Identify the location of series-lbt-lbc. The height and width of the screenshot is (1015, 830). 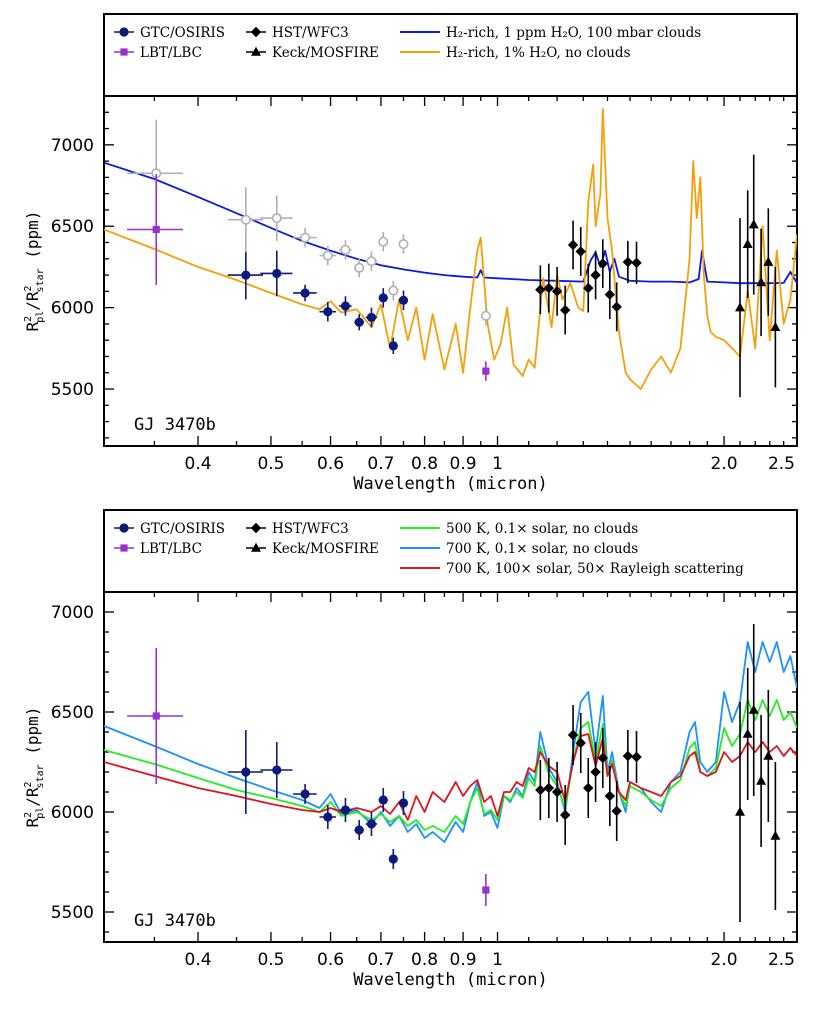
(308, 777).